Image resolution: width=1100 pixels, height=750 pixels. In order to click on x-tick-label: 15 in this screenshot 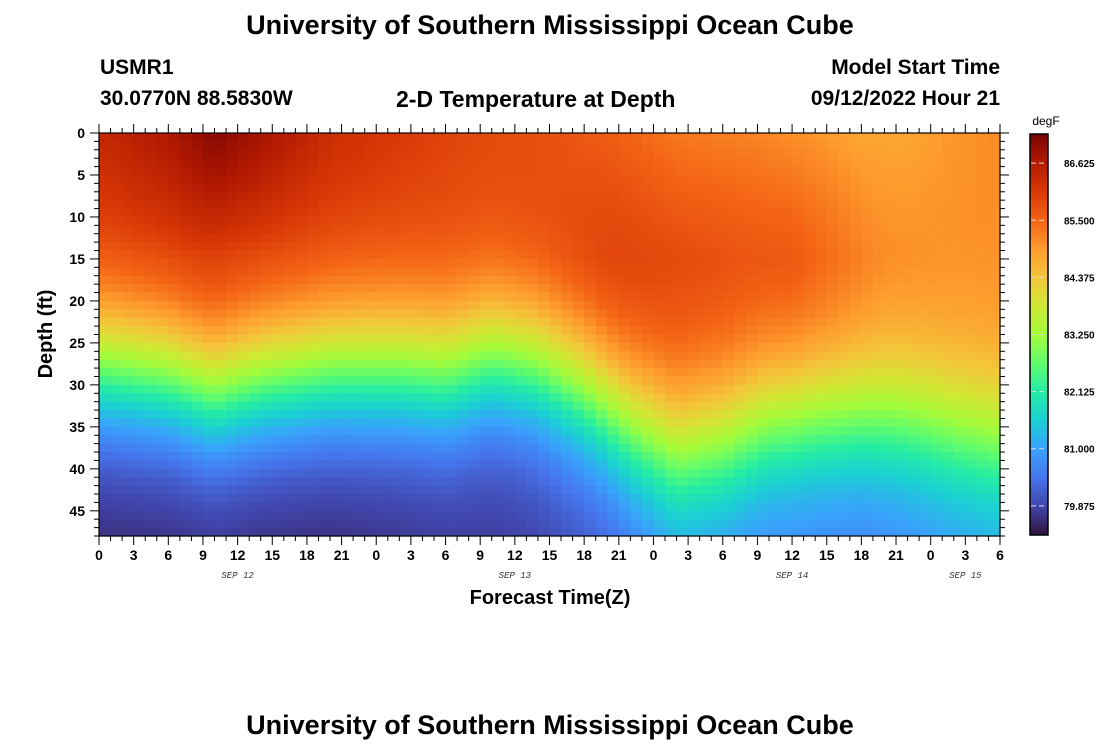, I will do `click(272, 555)`.